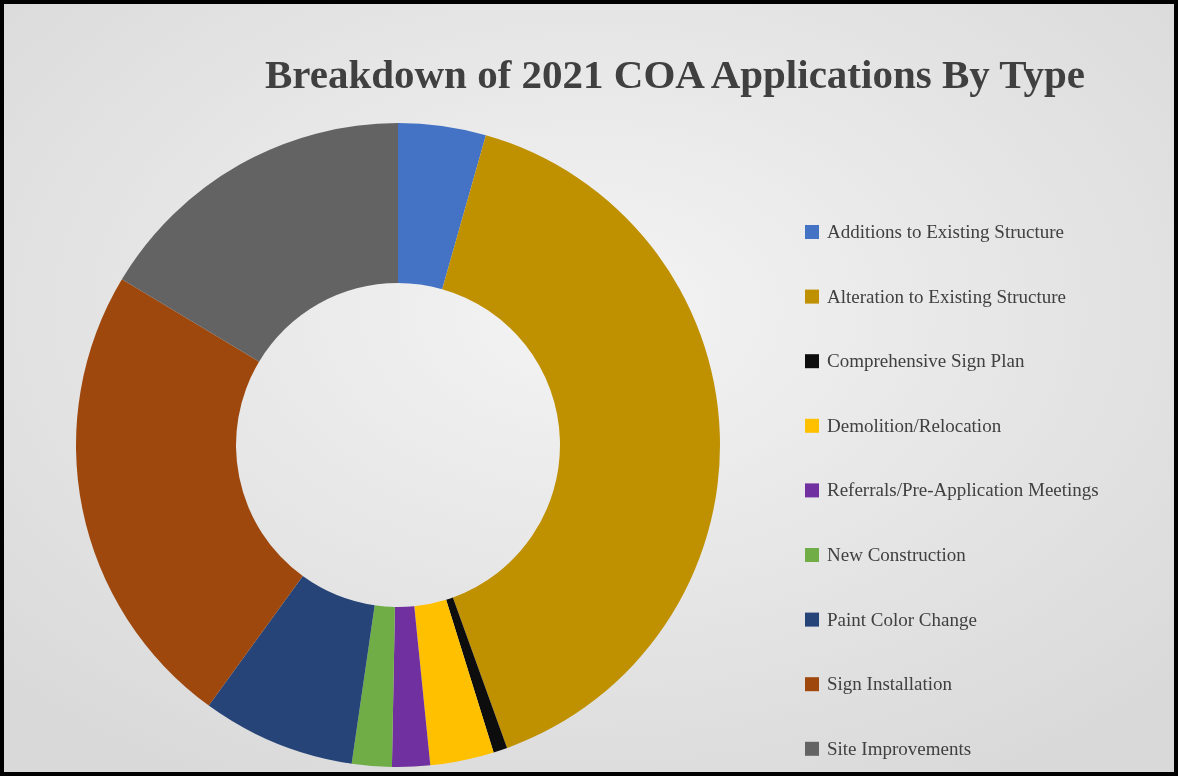  What do you see at coordinates (890, 684) in the screenshot?
I see `legend-label: Sign Installation` at bounding box center [890, 684].